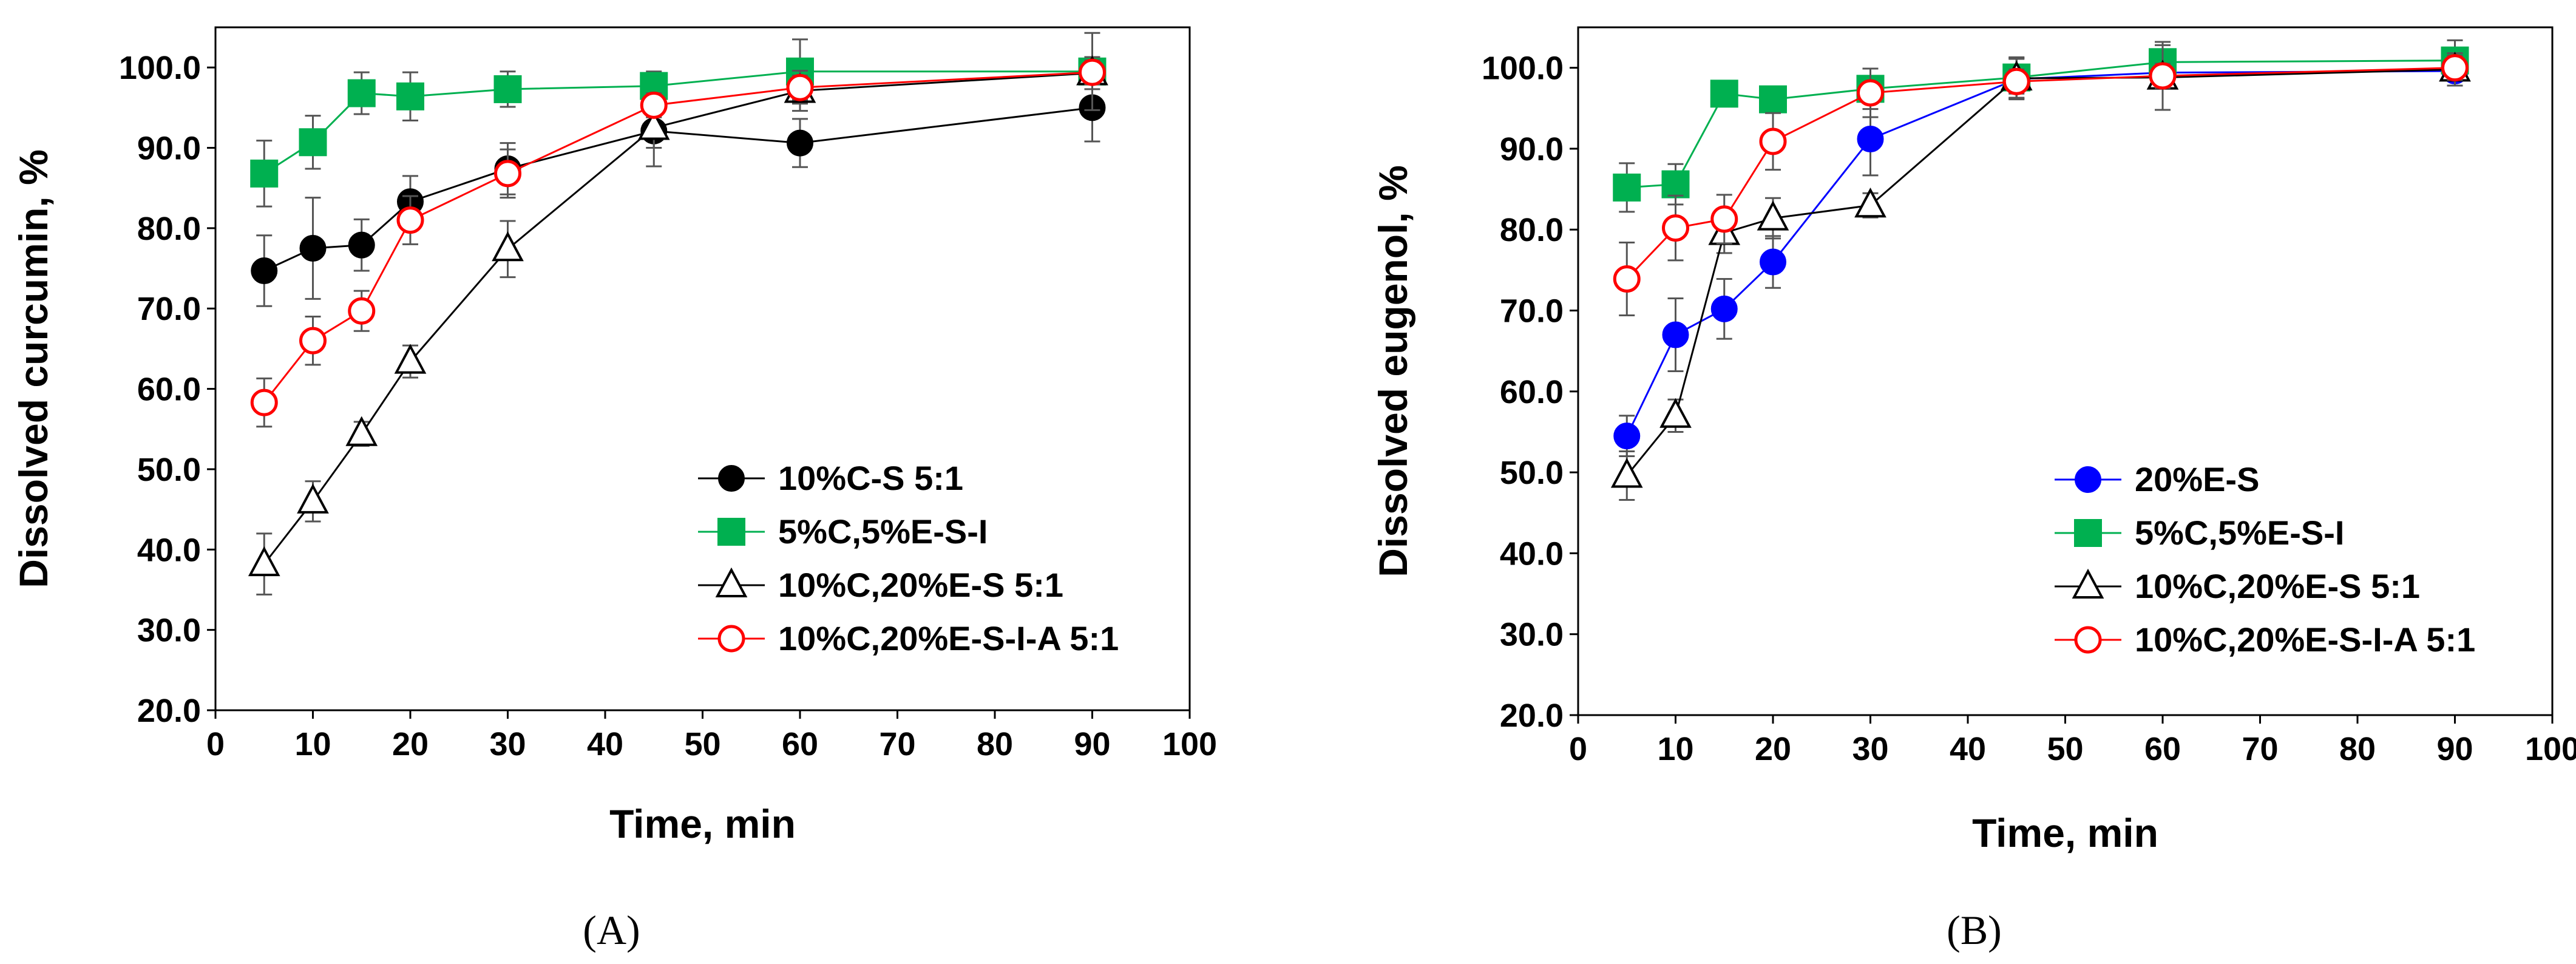 The image size is (2576, 964). What do you see at coordinates (312, 744) in the screenshot?
I see `x-tick-label: 10` at bounding box center [312, 744].